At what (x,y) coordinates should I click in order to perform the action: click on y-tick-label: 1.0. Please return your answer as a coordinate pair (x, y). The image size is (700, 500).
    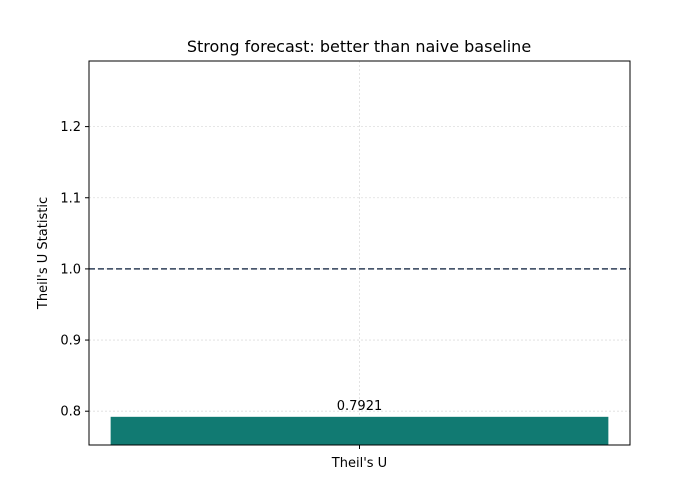
    Looking at the image, I should click on (70, 269).